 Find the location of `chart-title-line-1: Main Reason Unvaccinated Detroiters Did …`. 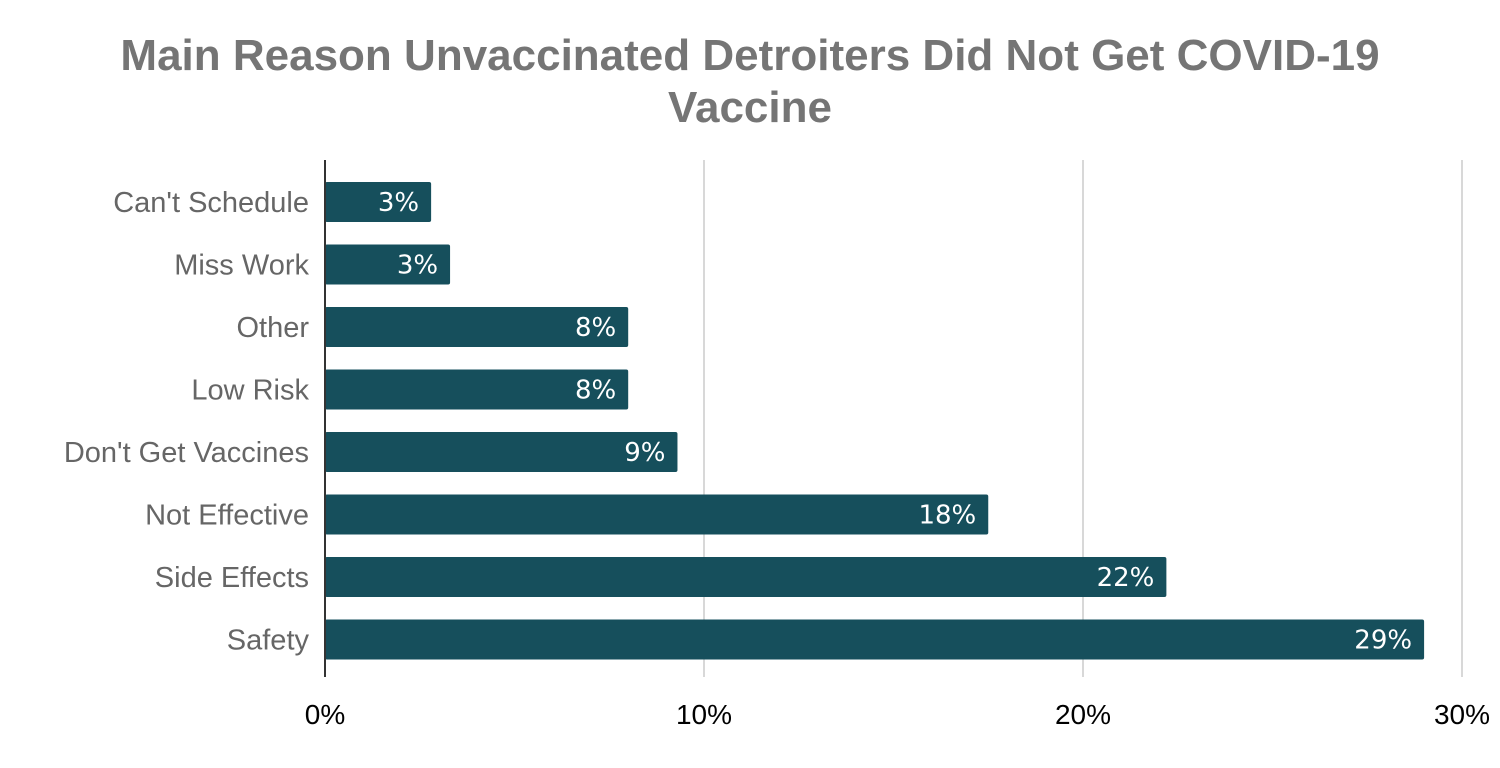

chart-title-line-1: Main Reason Unvaccinated Detroiters Did … is located at coordinates (750, 55).